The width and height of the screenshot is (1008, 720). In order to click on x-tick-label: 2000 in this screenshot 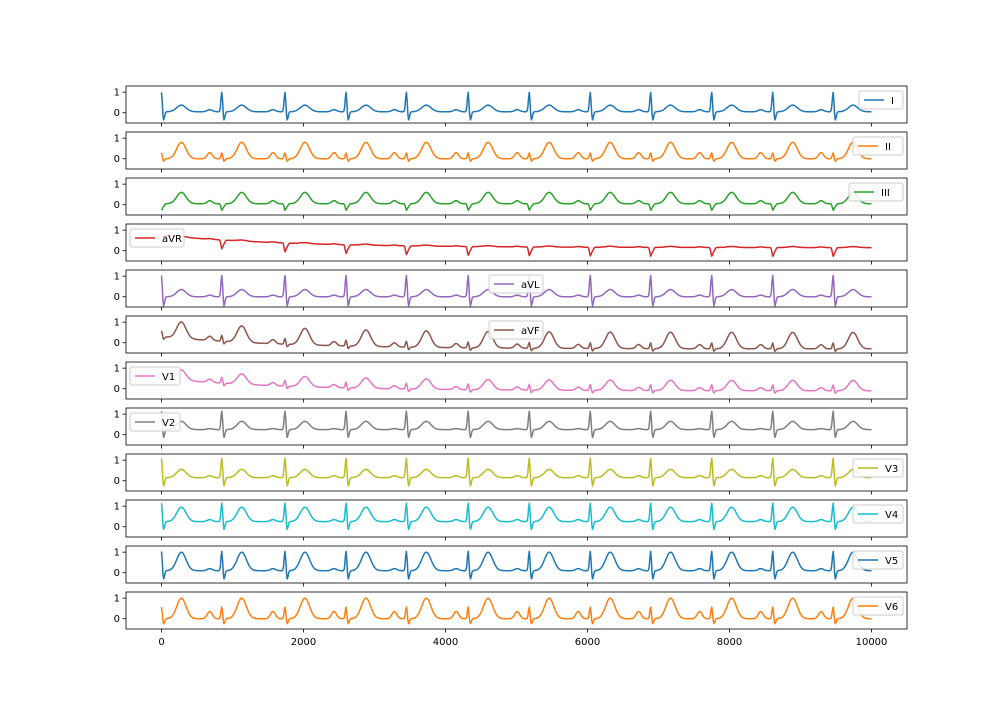, I will do `click(303, 642)`.